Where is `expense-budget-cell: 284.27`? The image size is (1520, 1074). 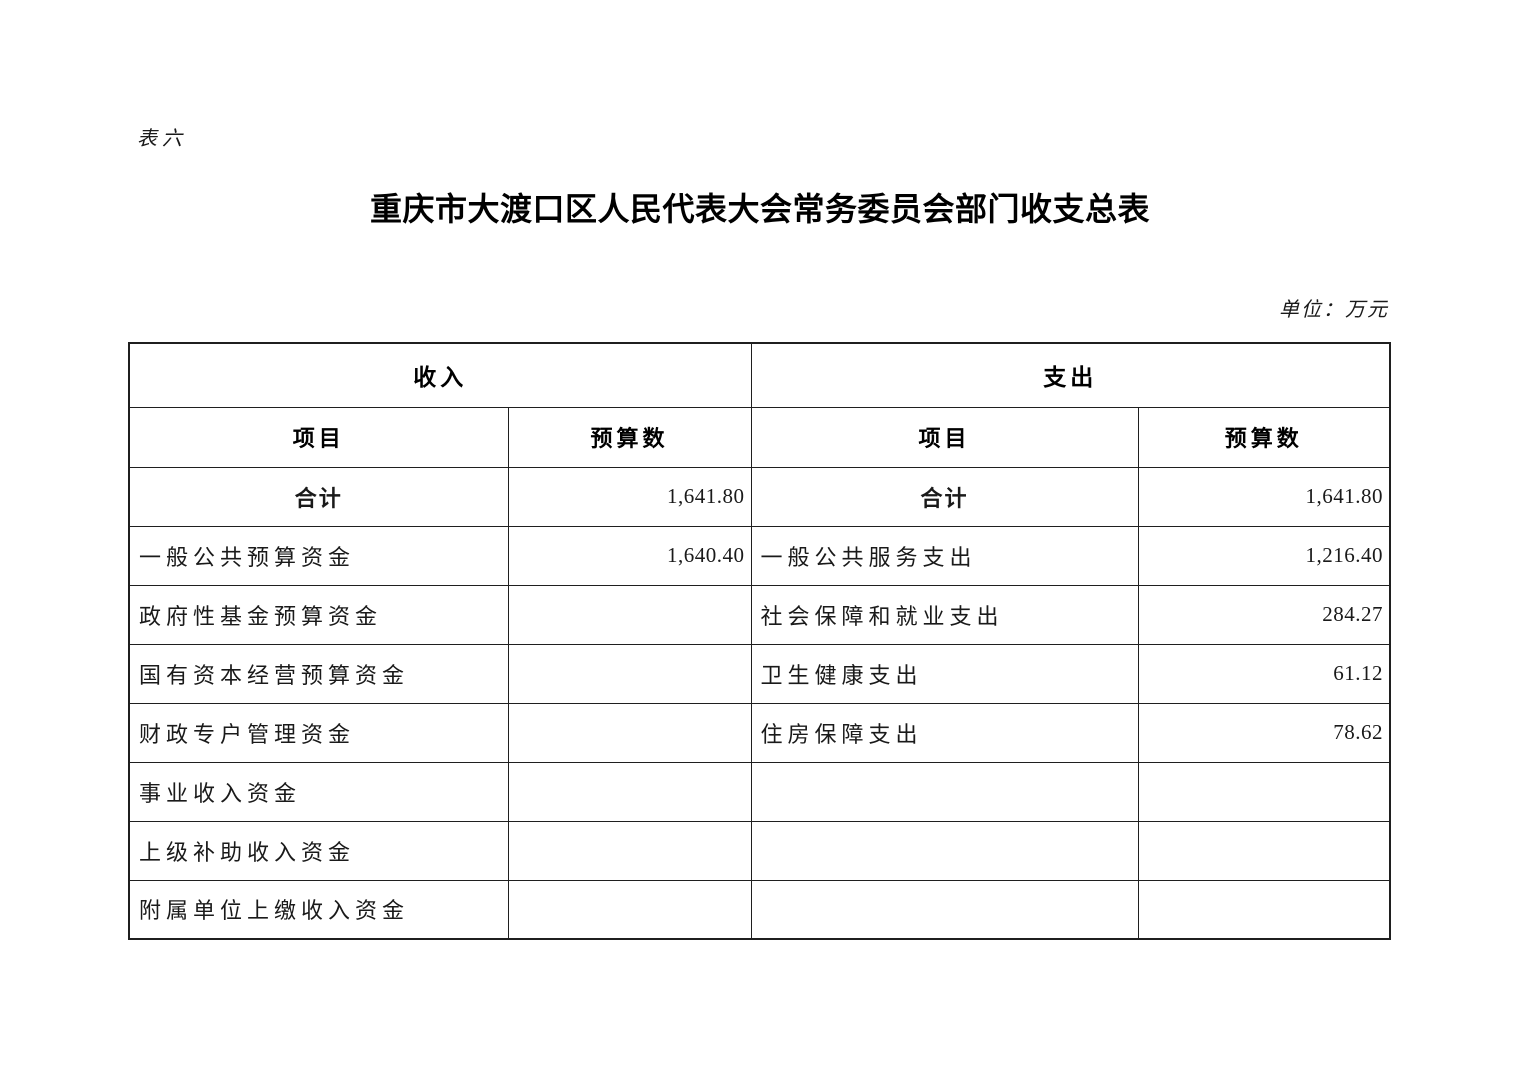 expense-budget-cell: 284.27 is located at coordinates (1264, 614).